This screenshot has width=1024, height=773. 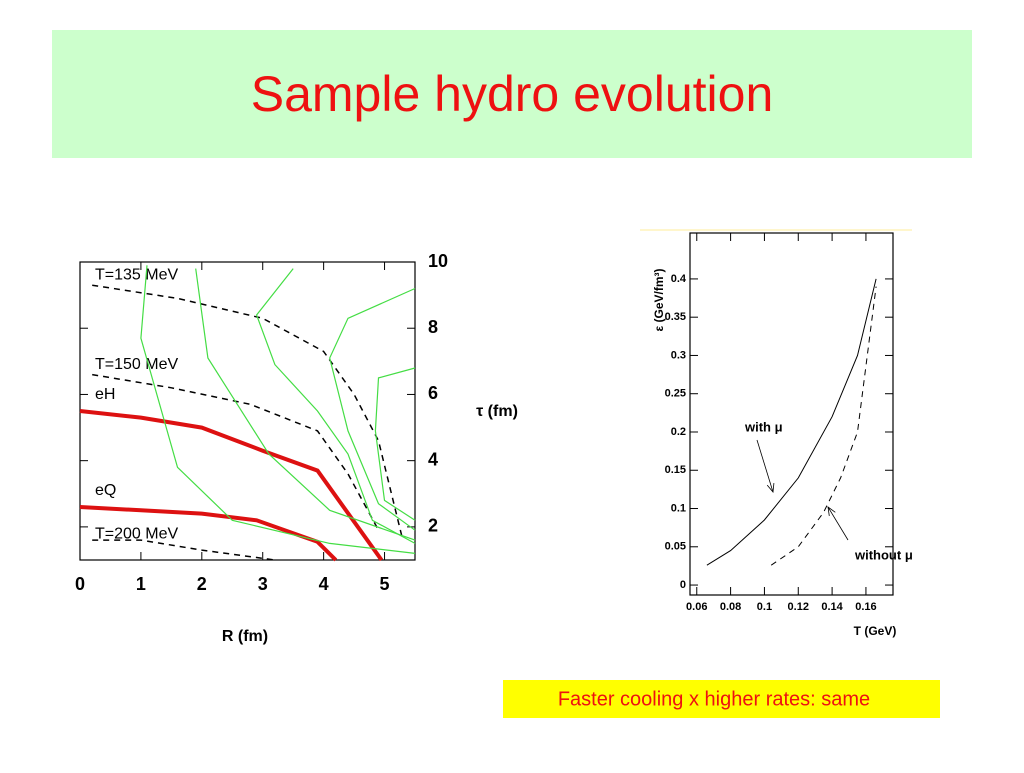 I want to click on x-tick-label: 1, so click(x=141, y=584).